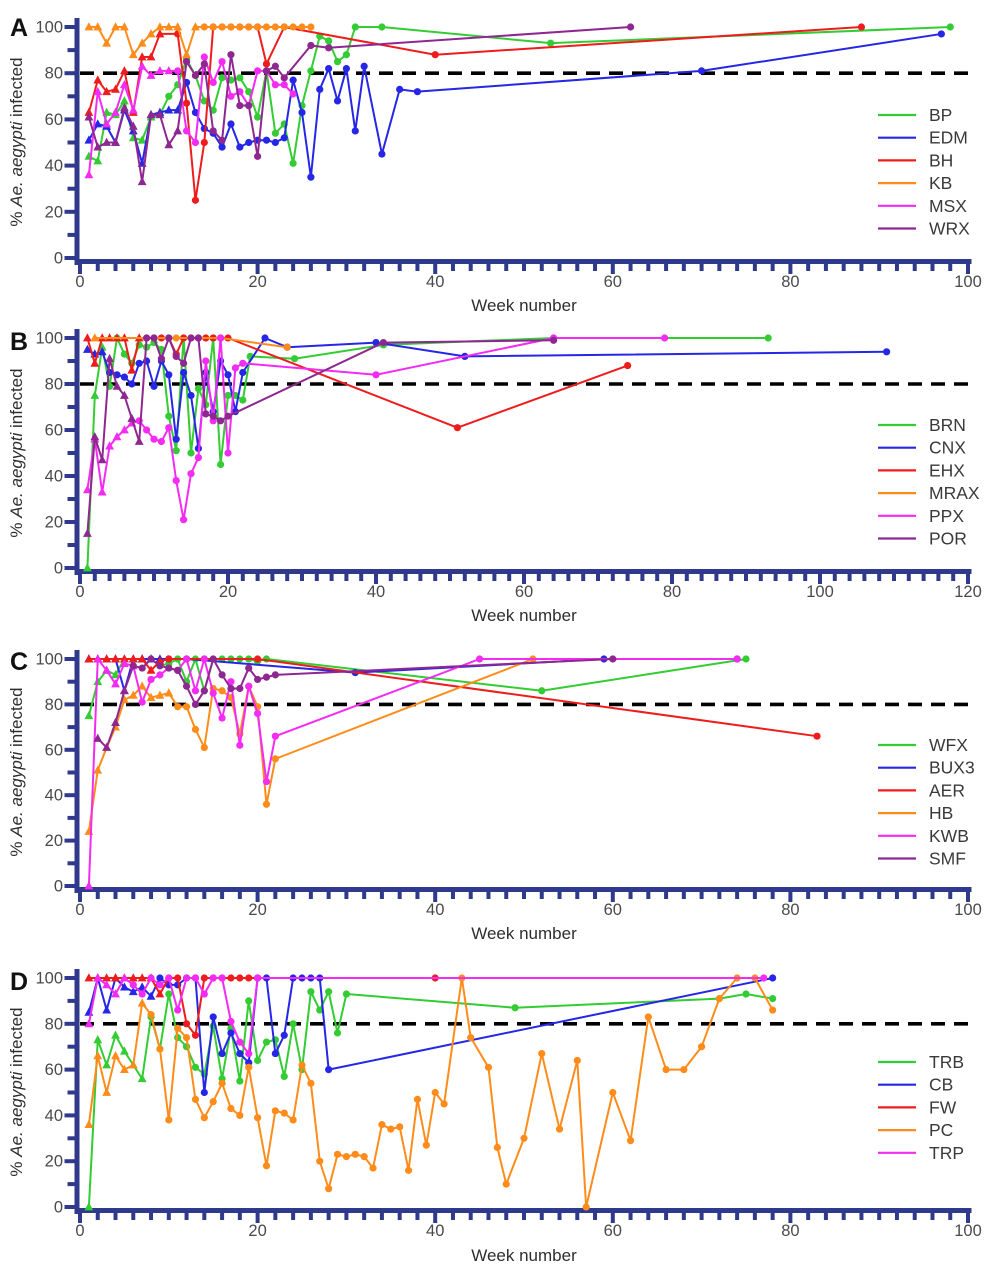 The image size is (1000, 1278). What do you see at coordinates (102, 351) in the screenshot?
I see `marker-triangle-CNX` at bounding box center [102, 351].